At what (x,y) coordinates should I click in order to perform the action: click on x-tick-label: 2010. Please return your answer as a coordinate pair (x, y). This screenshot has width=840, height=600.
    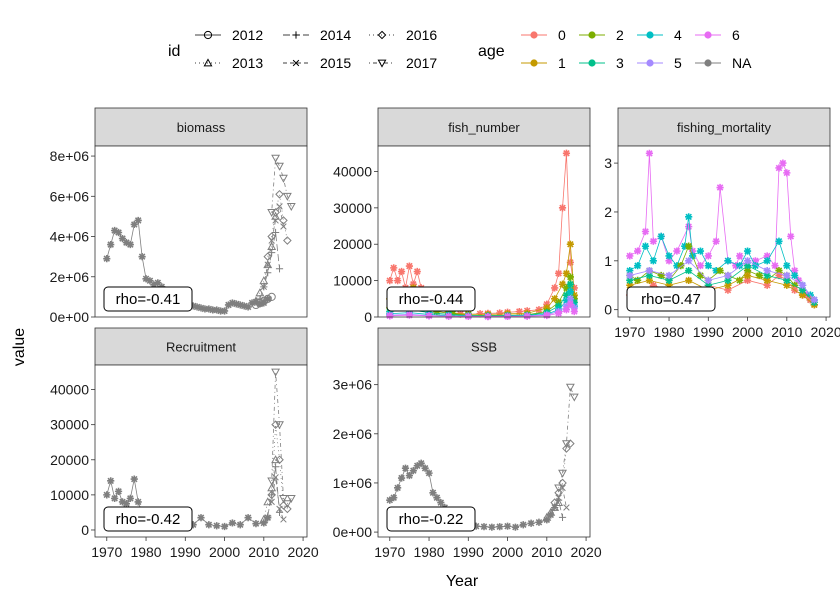
    Looking at the image, I should click on (786, 332).